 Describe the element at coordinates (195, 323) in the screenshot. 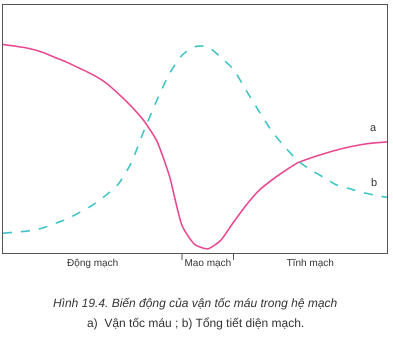

I see `text: a) Vận tốc máu ; b) Tổng tiết diện mạch.` at that location.